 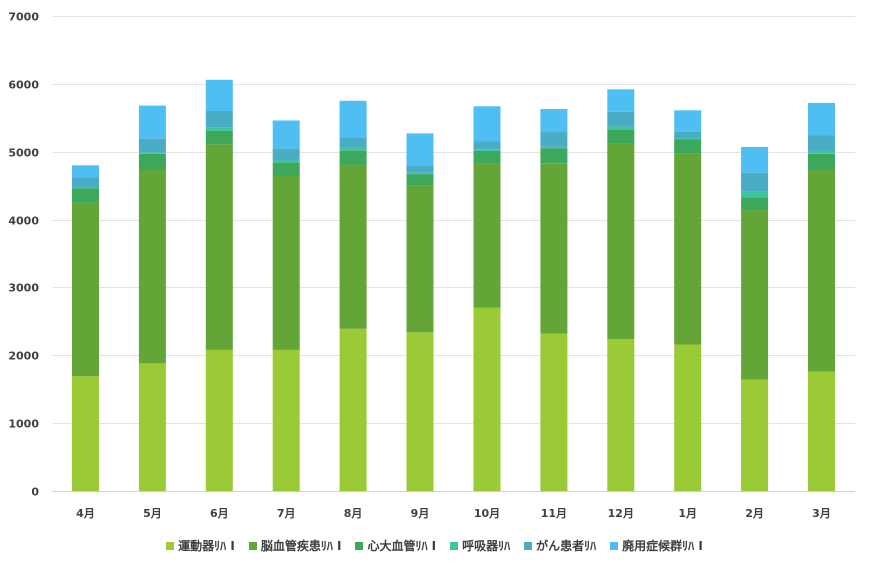 What do you see at coordinates (621, 513) in the screenshot?
I see `x-tick-label: 12月` at bounding box center [621, 513].